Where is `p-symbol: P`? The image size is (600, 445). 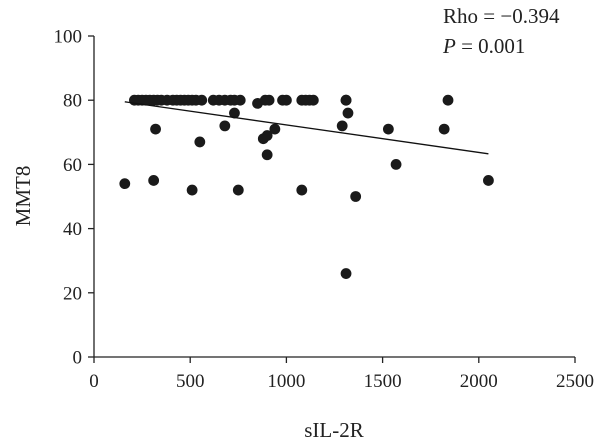 p-symbol: P is located at coordinates (449, 46).